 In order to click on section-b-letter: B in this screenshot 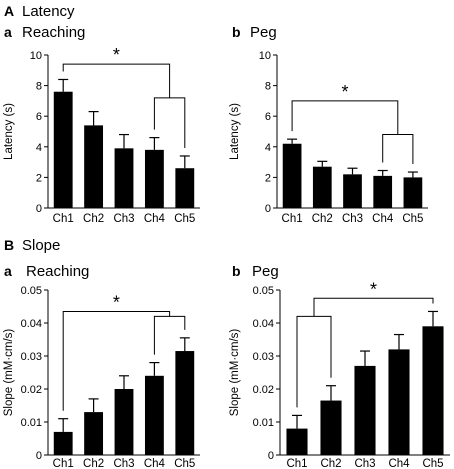, I will do `click(9, 245)`.